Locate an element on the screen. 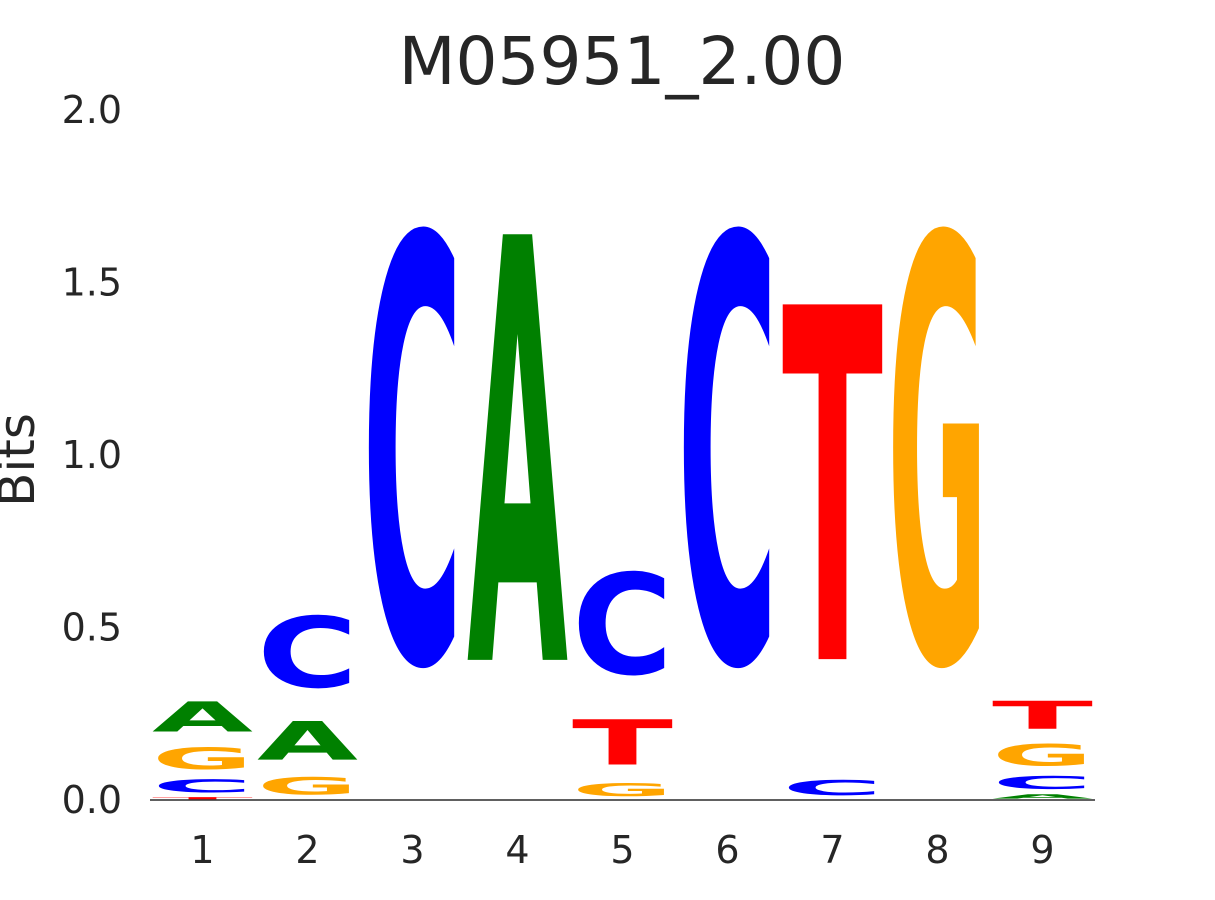 This screenshot has width=1215, height=900. logo-letter-A-pos-9: A is located at coordinates (1043, 796).